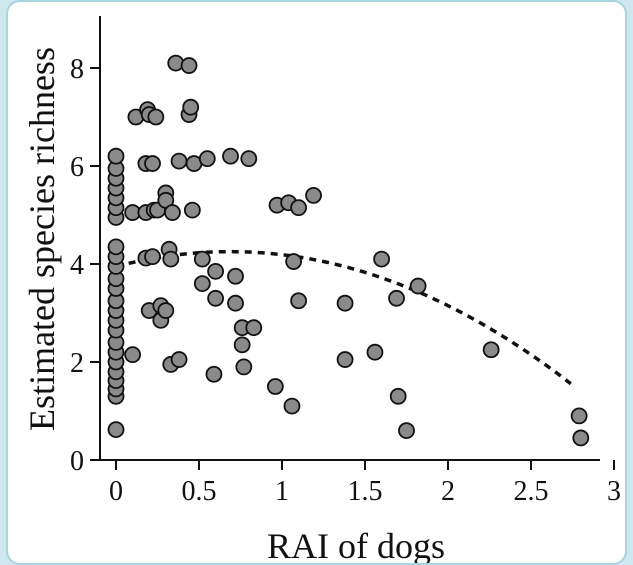 The height and width of the screenshot is (565, 633). What do you see at coordinates (199, 491) in the screenshot?
I see `x-tick-label: 0.5` at bounding box center [199, 491].